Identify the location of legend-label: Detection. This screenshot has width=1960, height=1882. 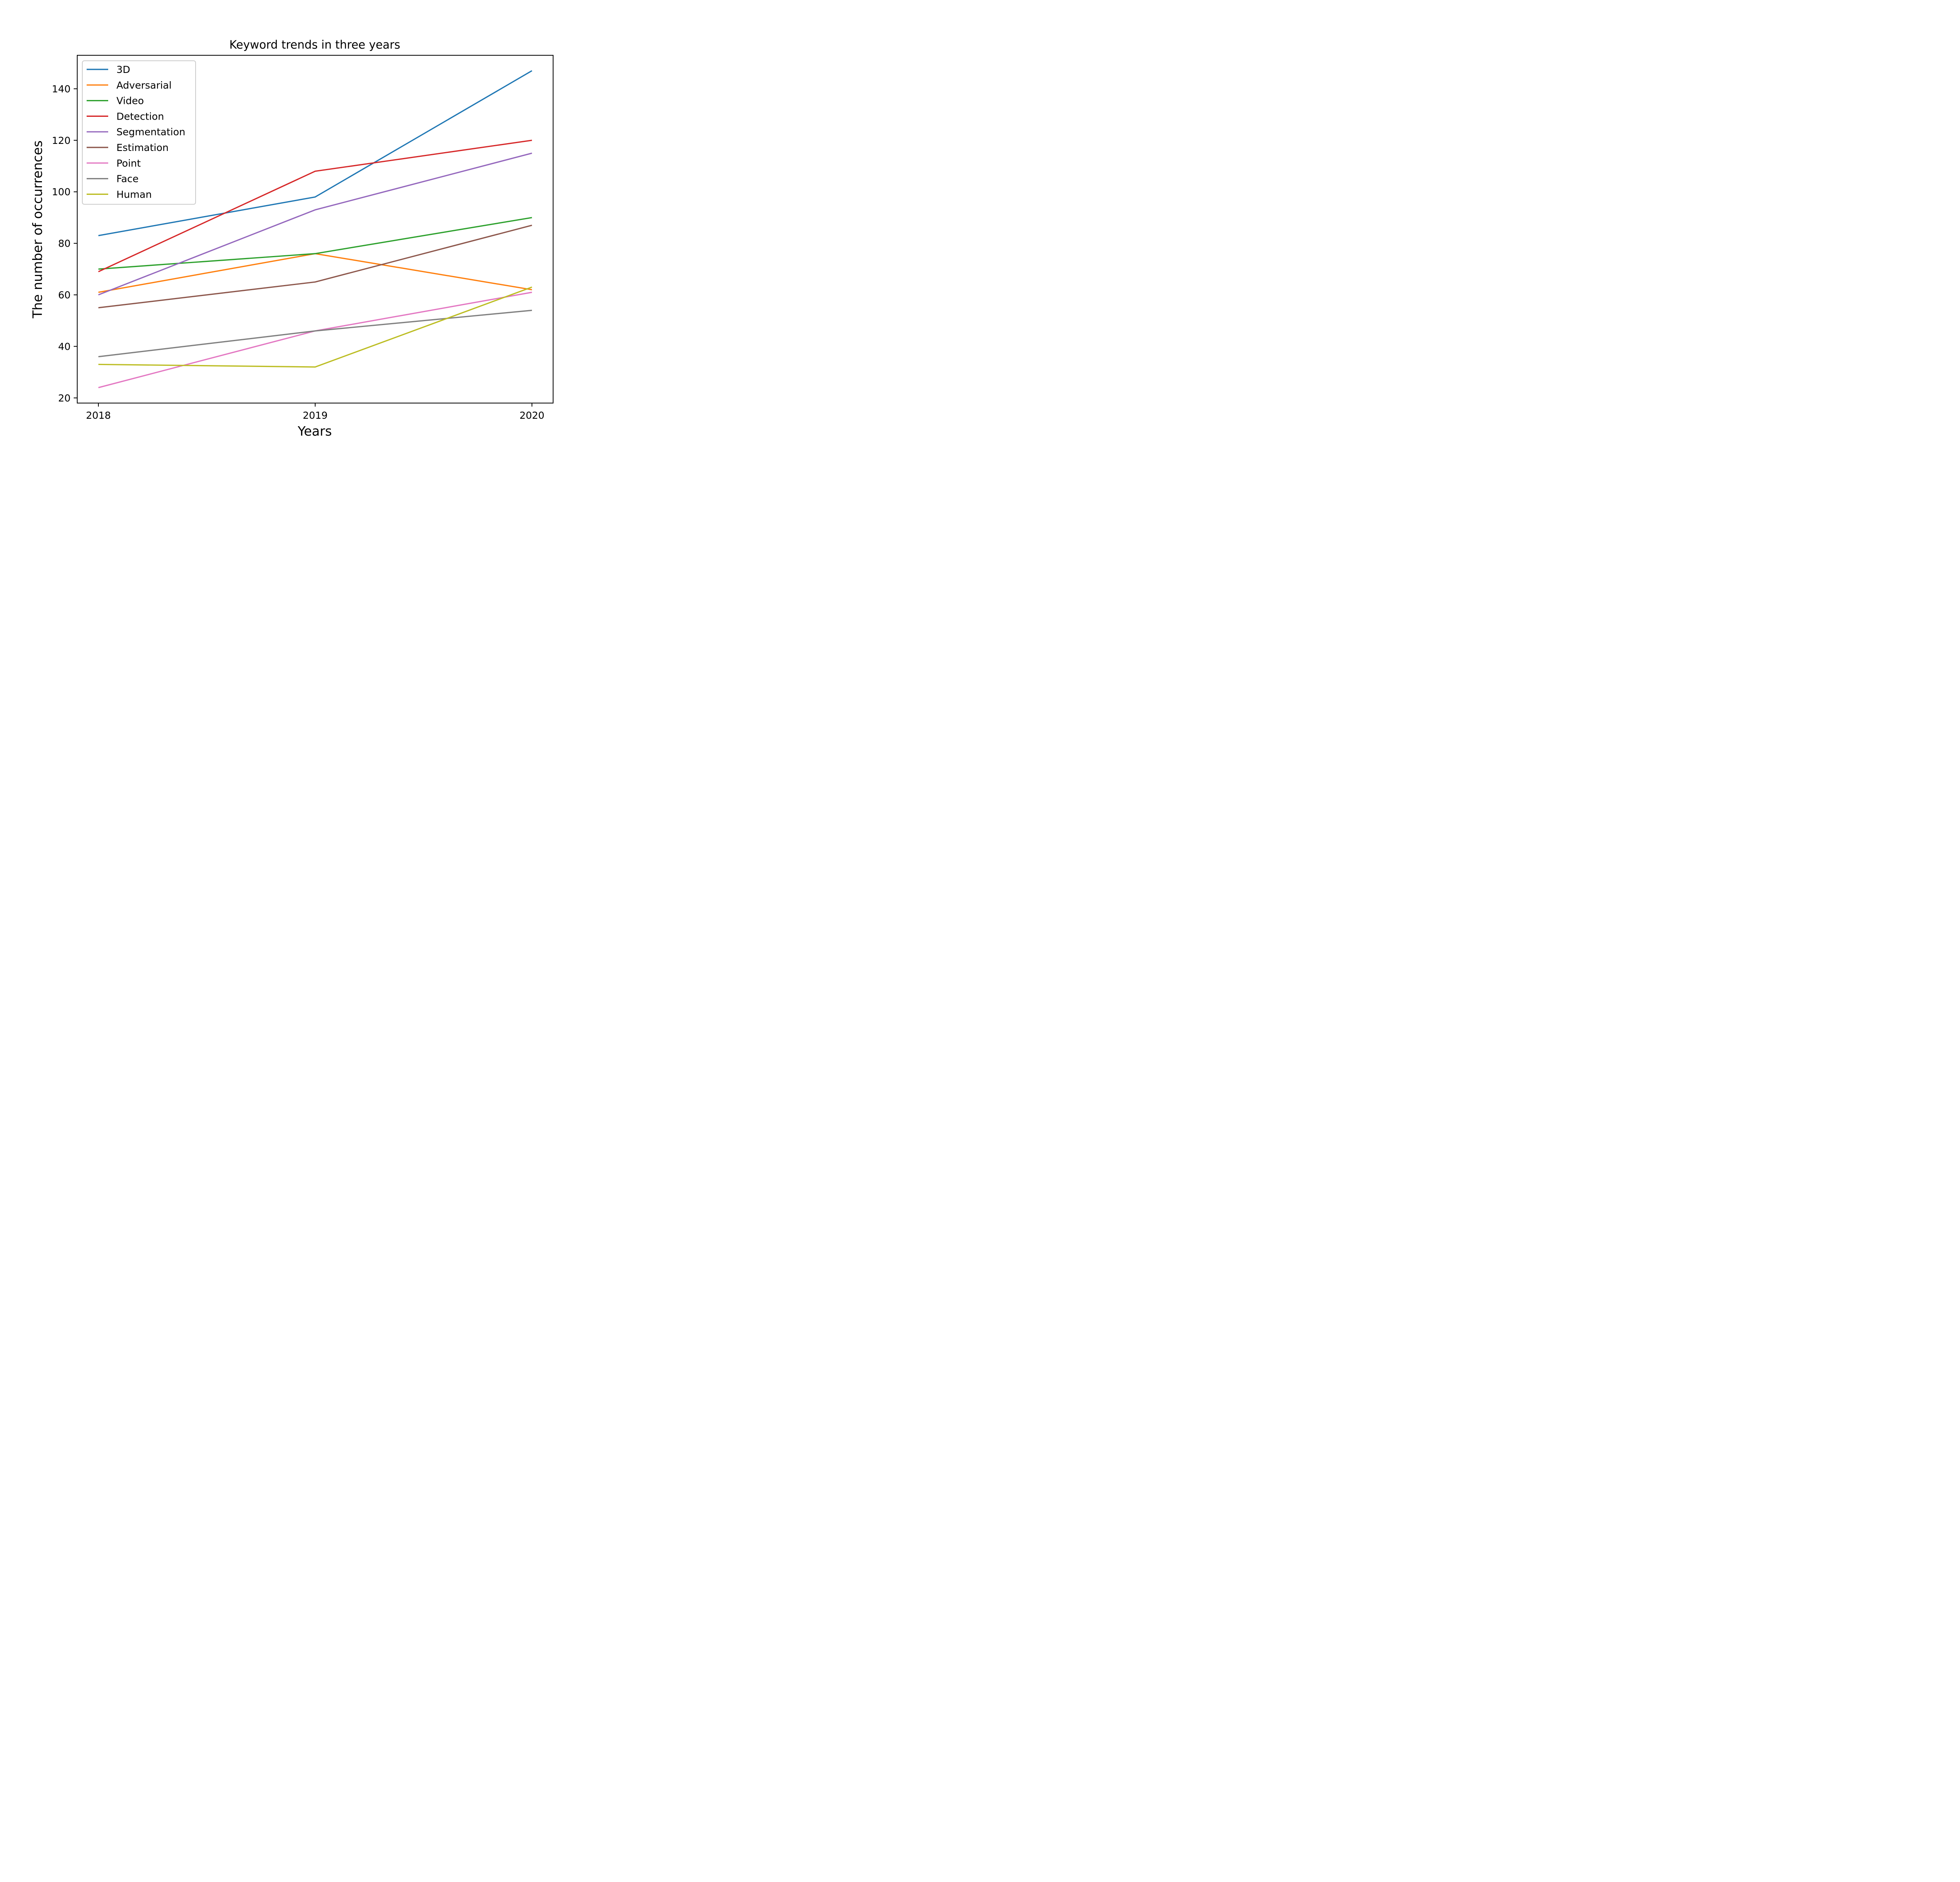
(140, 116).